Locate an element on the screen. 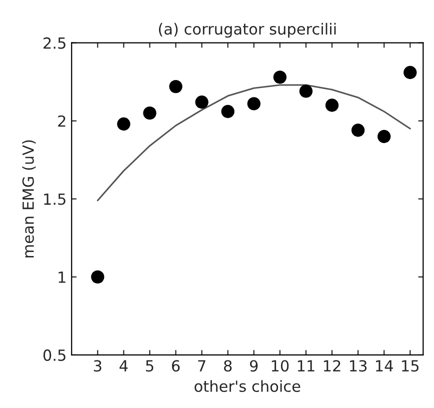 Image resolution: width=434 pixels, height=408 pixels. x-tick-label: 14 is located at coordinates (384, 366).